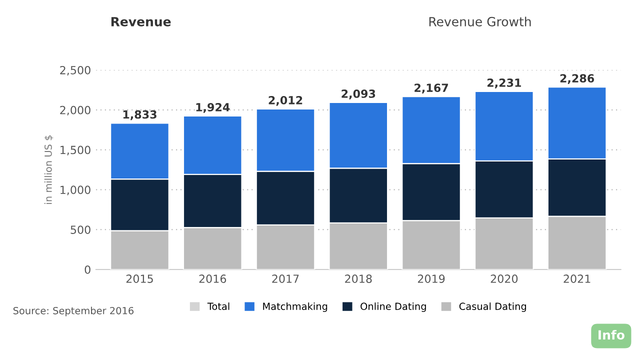  Describe the element at coordinates (75, 191) in the screenshot. I see `y-tick-label: 1,000` at that location.